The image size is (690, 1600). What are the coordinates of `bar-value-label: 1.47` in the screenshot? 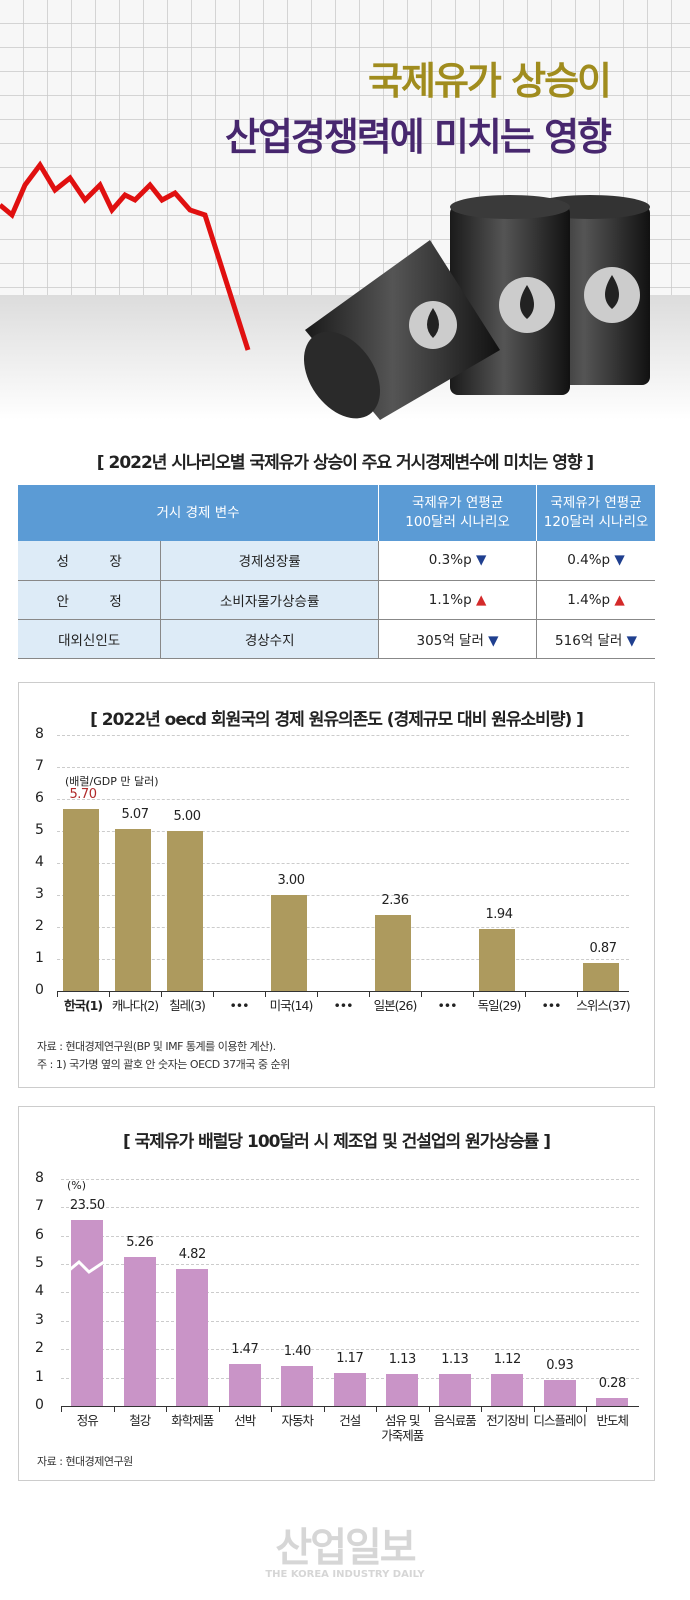 It's located at (245, 1350).